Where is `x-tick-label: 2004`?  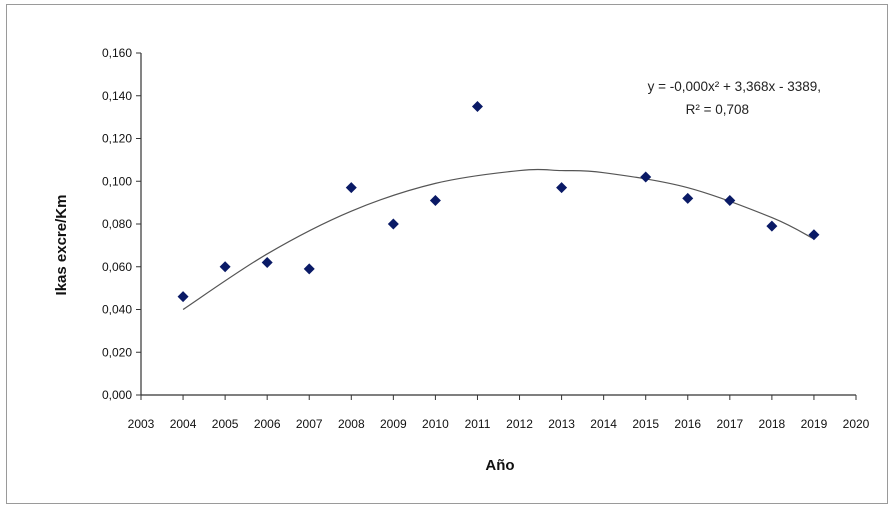
x-tick-label: 2004 is located at coordinates (183, 424).